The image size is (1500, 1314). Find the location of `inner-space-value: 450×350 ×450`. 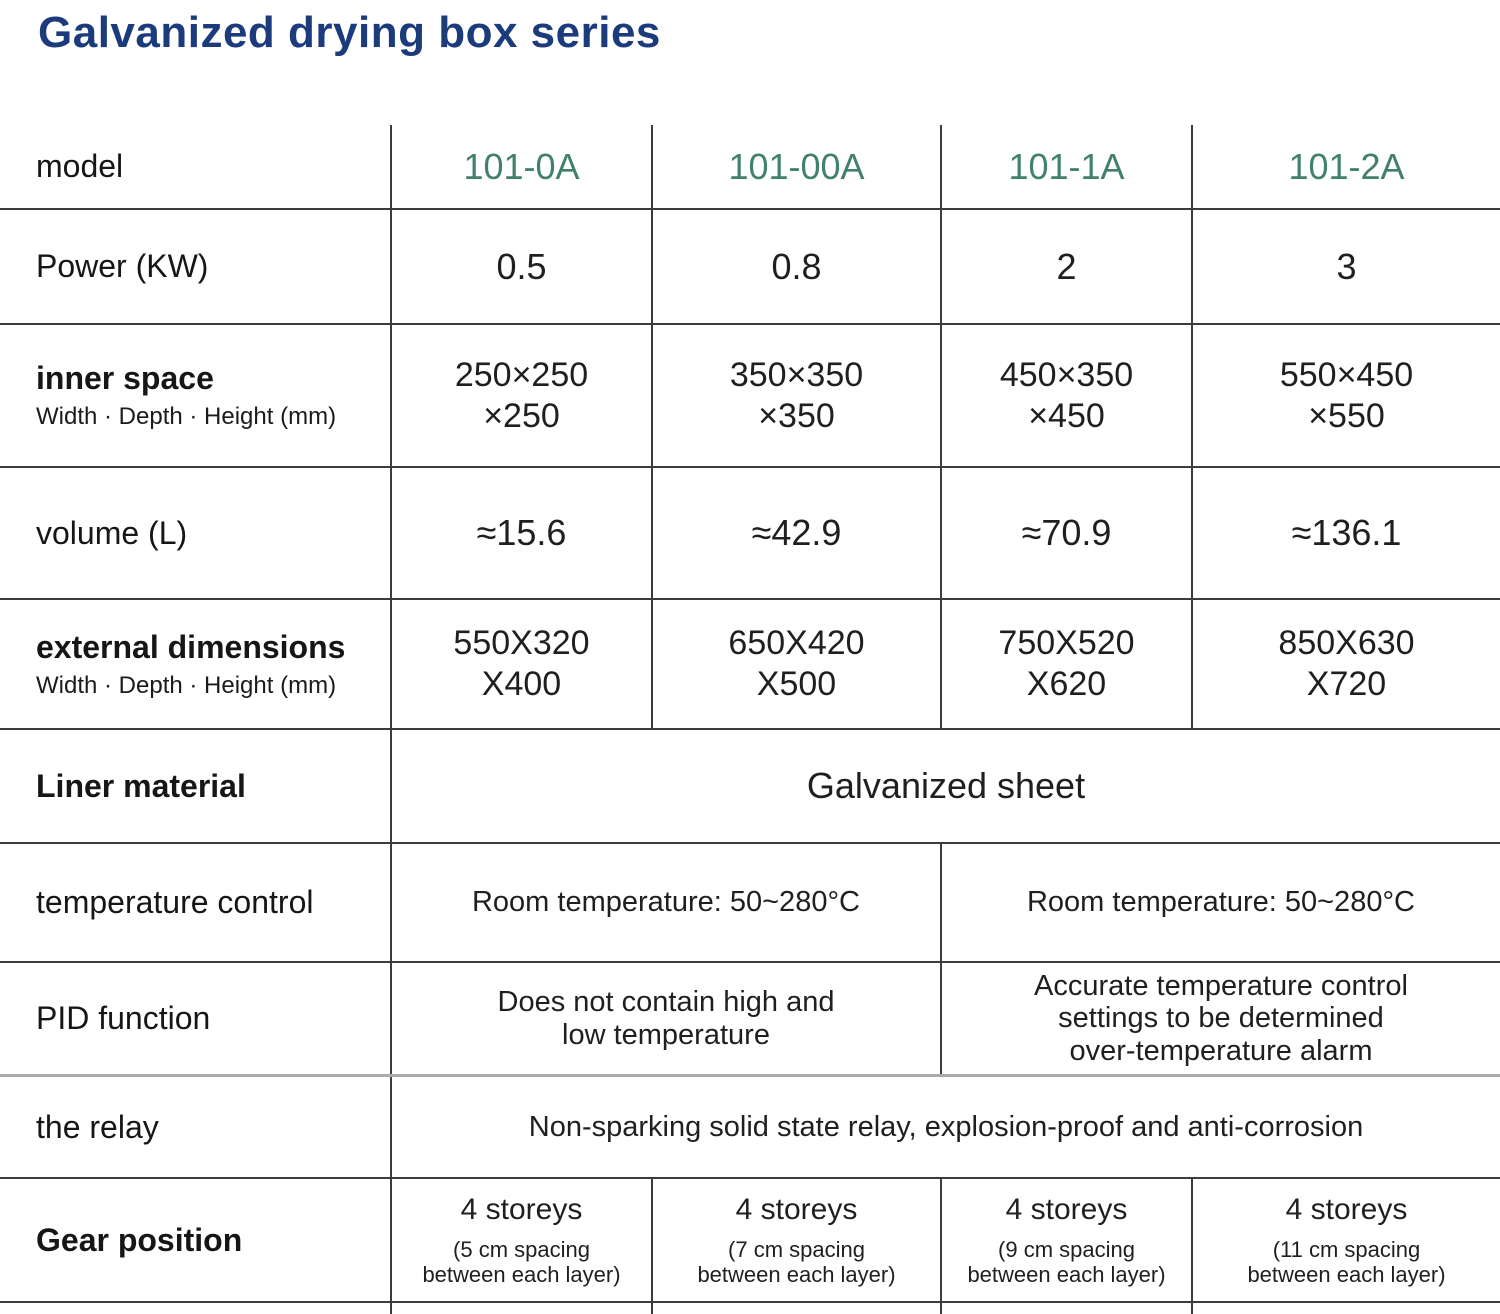

inner-space-value: 450×350 ×450 is located at coordinates (1065, 395).